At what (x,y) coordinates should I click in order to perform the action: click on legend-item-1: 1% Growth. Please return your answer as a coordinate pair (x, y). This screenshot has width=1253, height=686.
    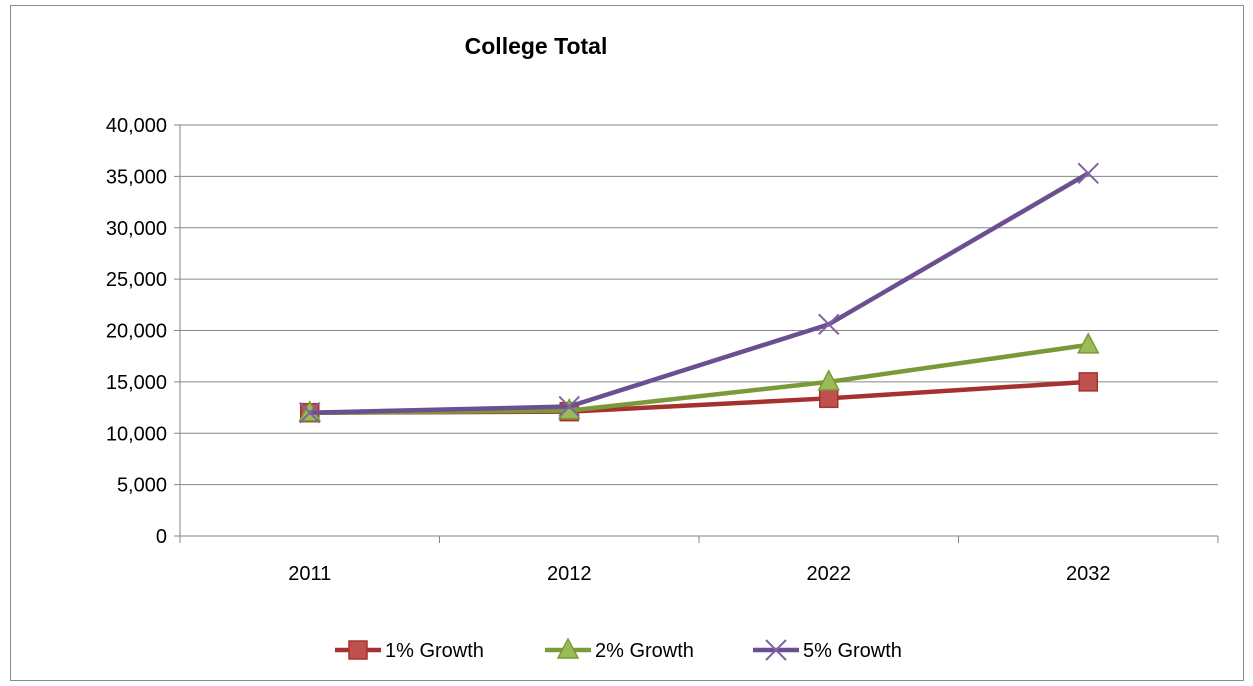
    Looking at the image, I should click on (409, 651).